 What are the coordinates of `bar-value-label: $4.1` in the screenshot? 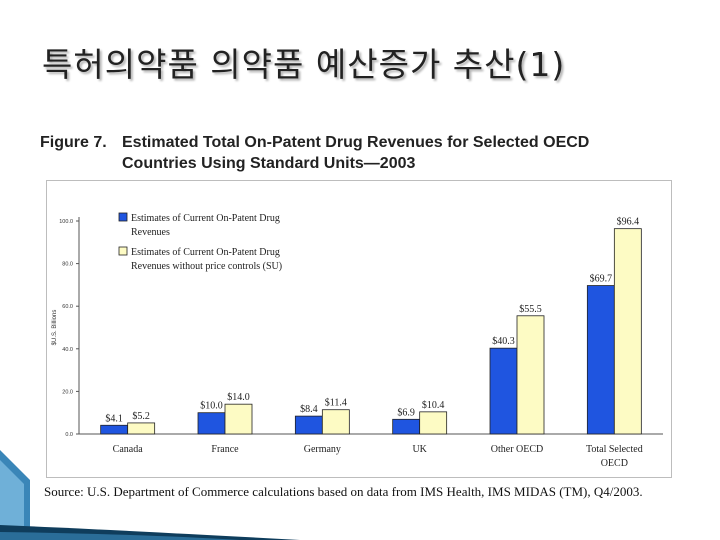 It's located at (114, 418).